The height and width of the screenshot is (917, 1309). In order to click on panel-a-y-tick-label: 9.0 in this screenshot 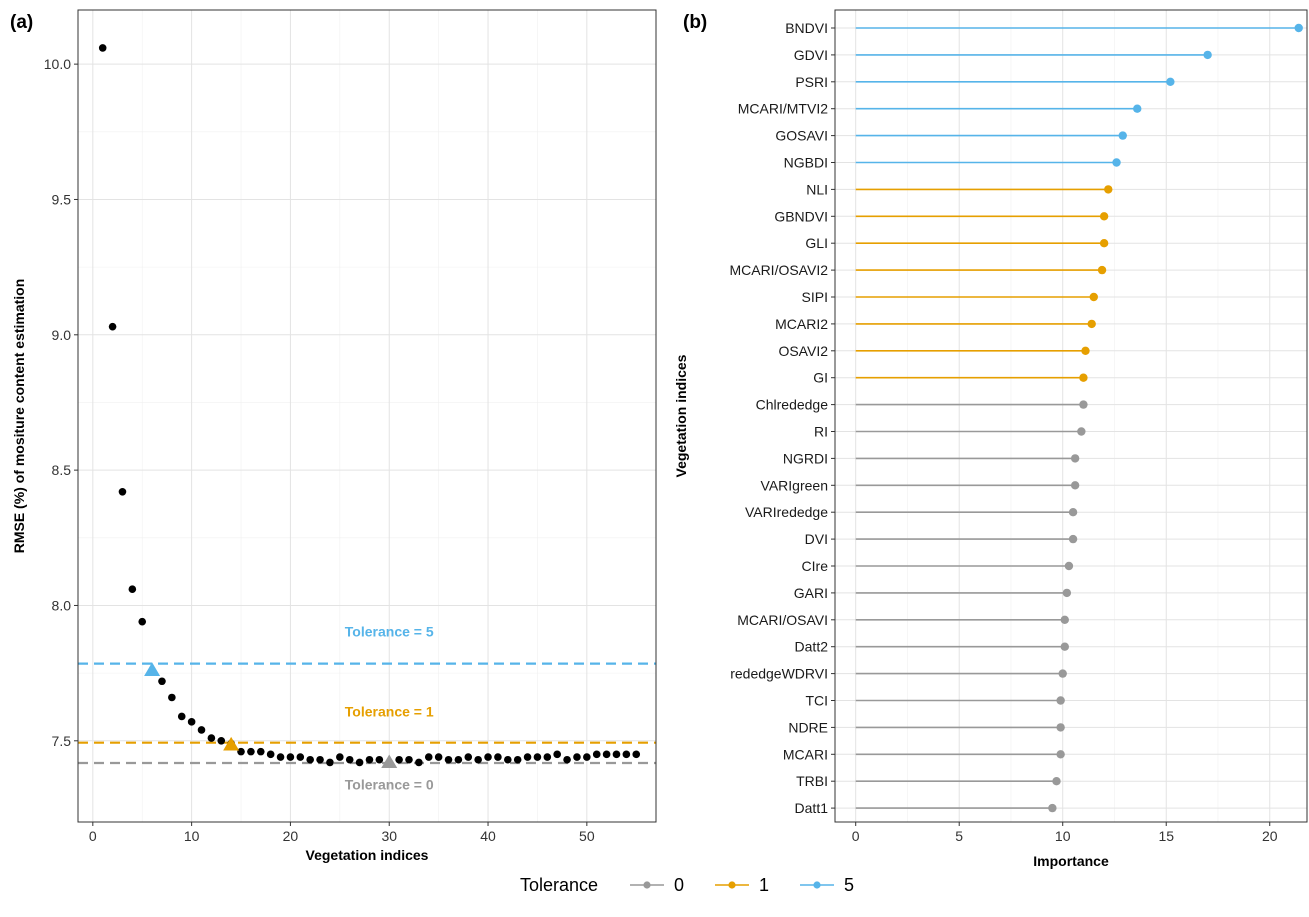, I will do `click(62, 335)`.